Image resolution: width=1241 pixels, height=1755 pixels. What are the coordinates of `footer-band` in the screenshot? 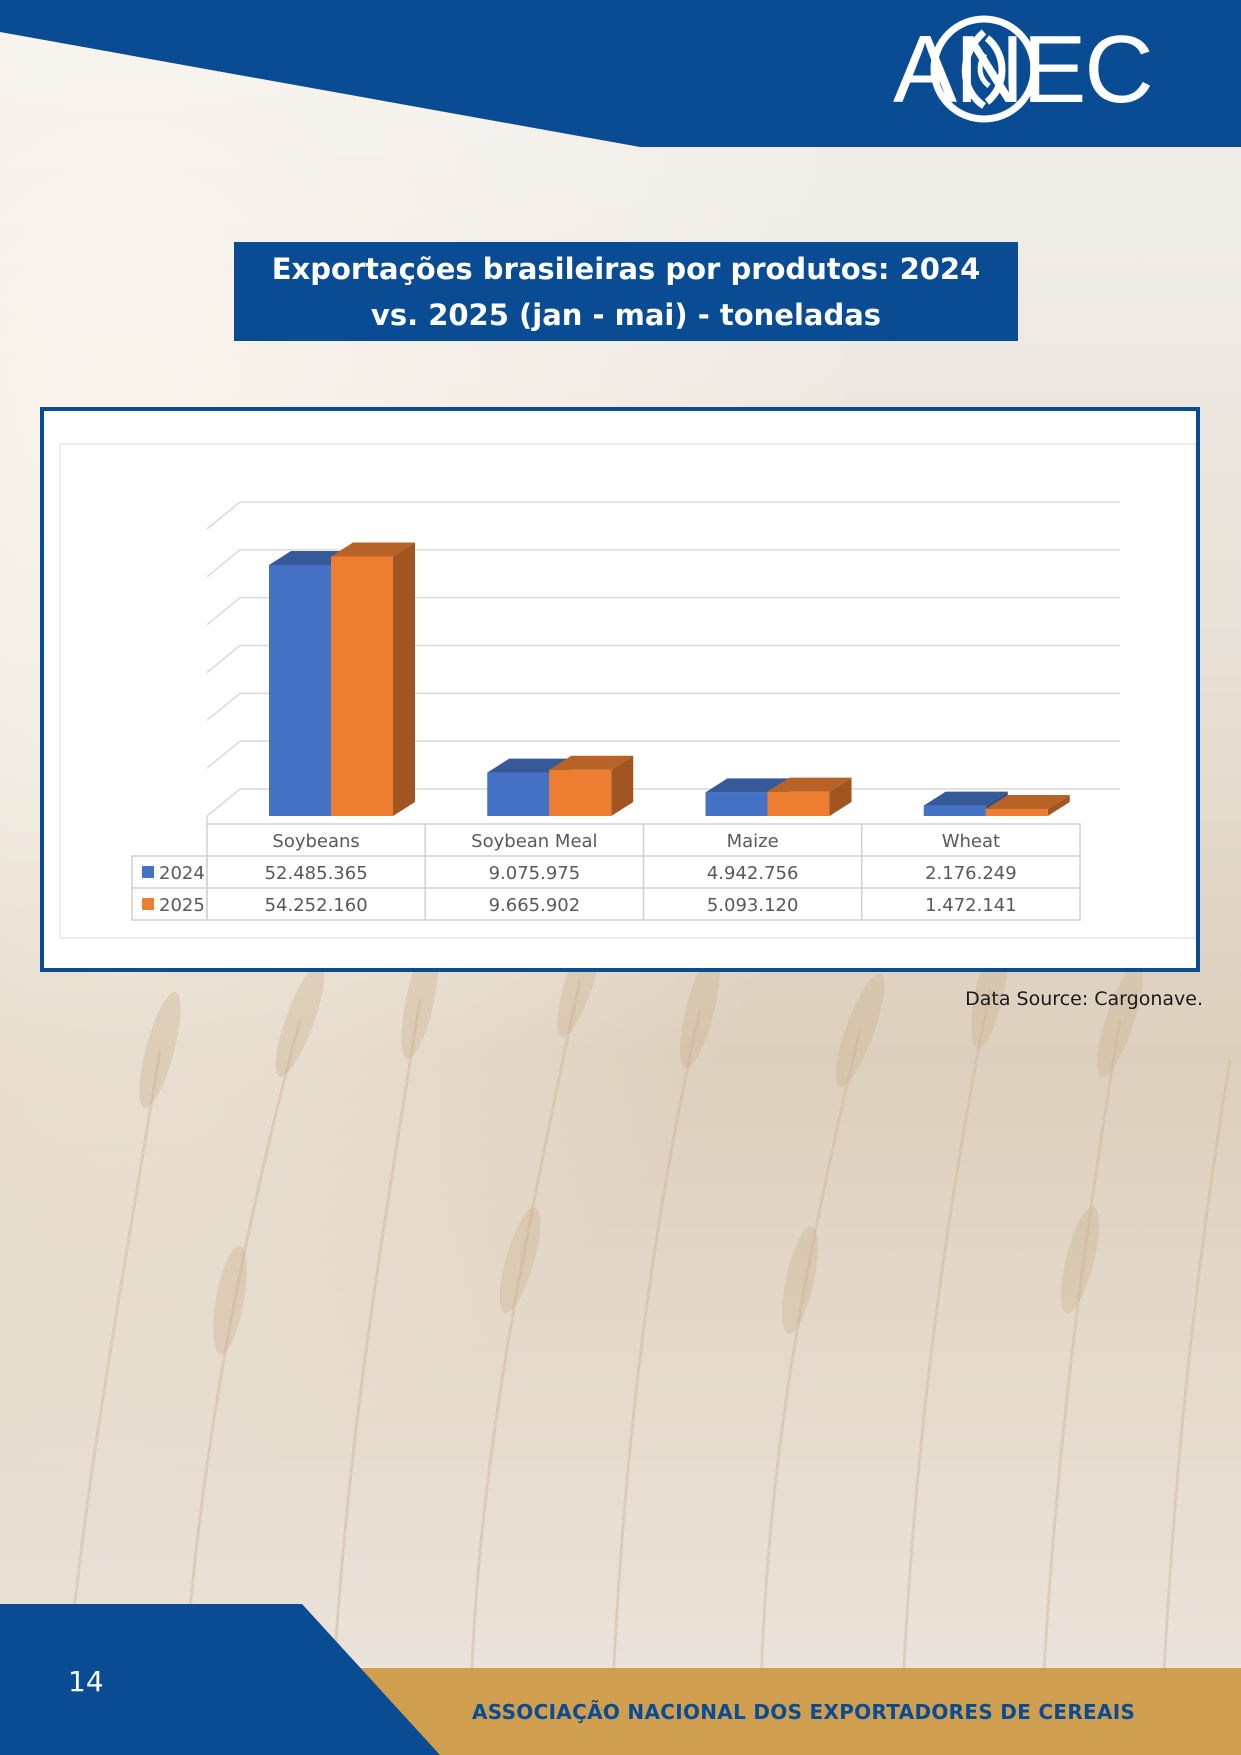 It's located at (620, 1679).